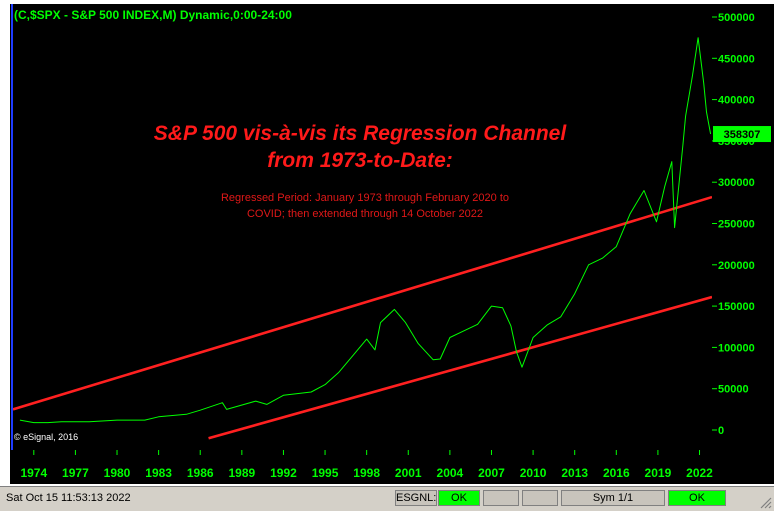  What do you see at coordinates (736, 101) in the screenshot?
I see `y-tick-label: 400000` at bounding box center [736, 101].